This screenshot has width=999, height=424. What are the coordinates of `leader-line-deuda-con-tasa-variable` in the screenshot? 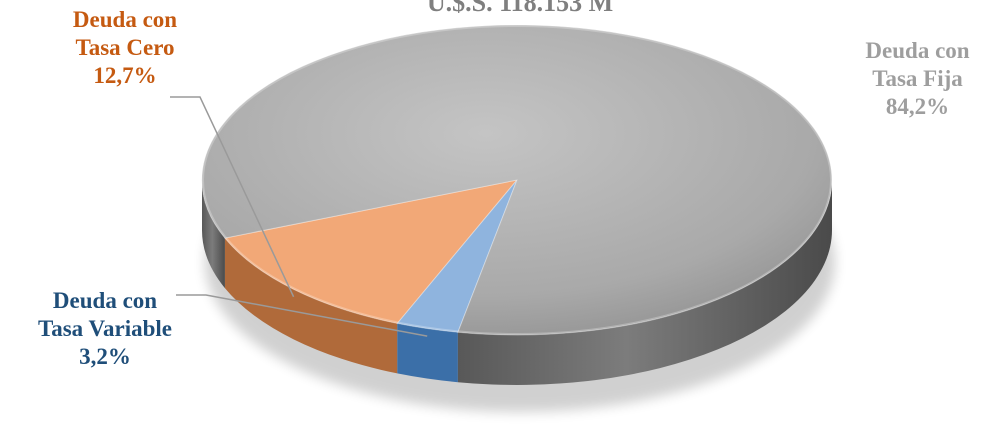 It's located at (302, 315).